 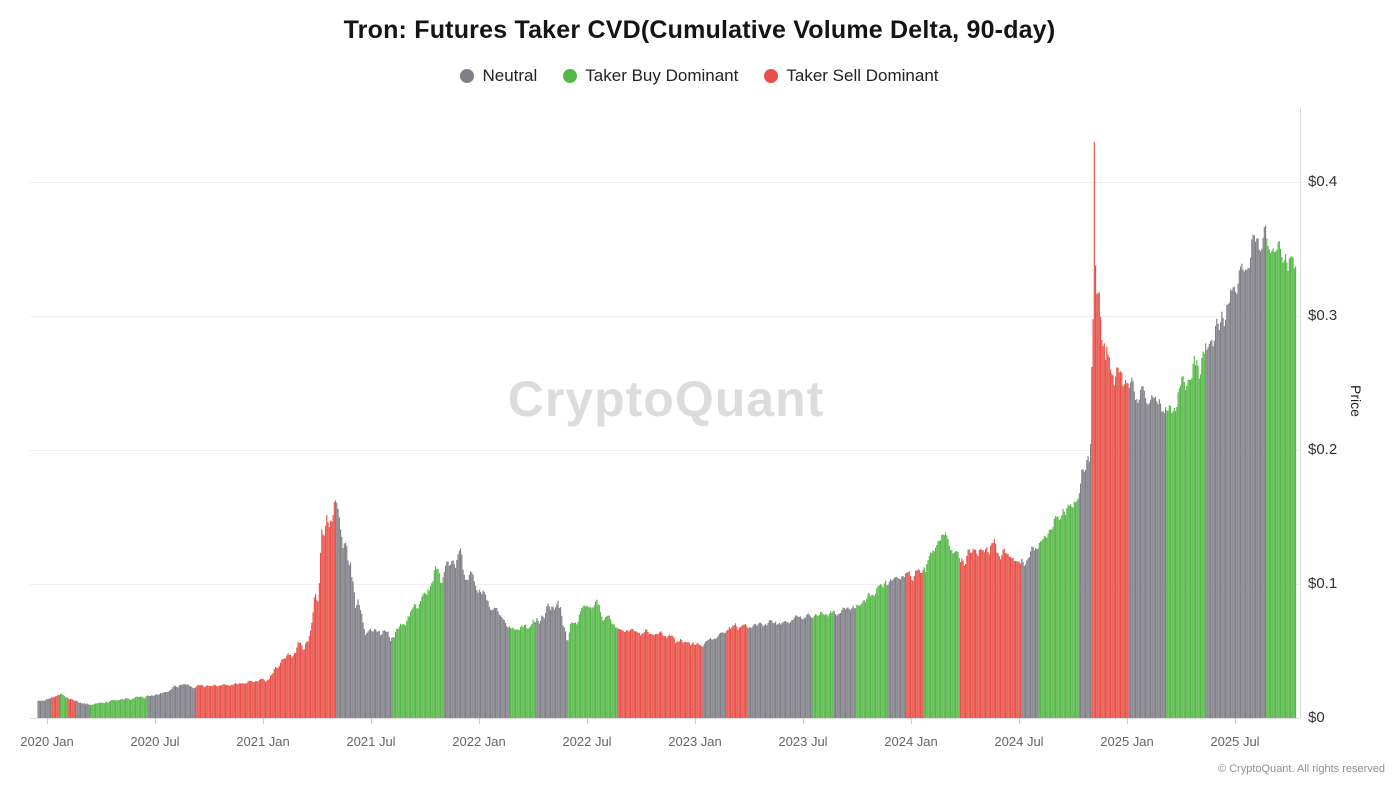 I want to click on legend-item-neutral: Neutral, so click(x=498, y=76).